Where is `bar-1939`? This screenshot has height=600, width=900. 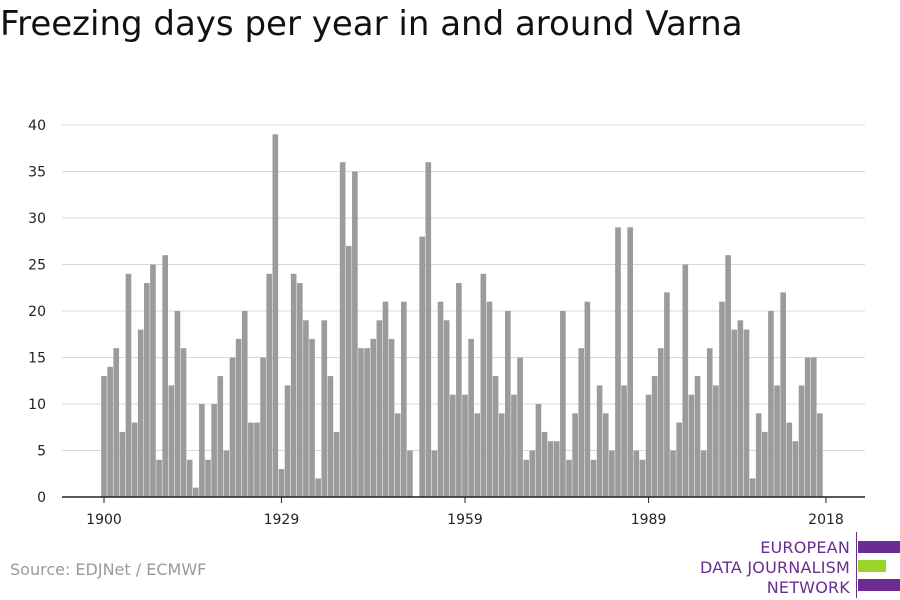
bar-1939 is located at coordinates (342, 329).